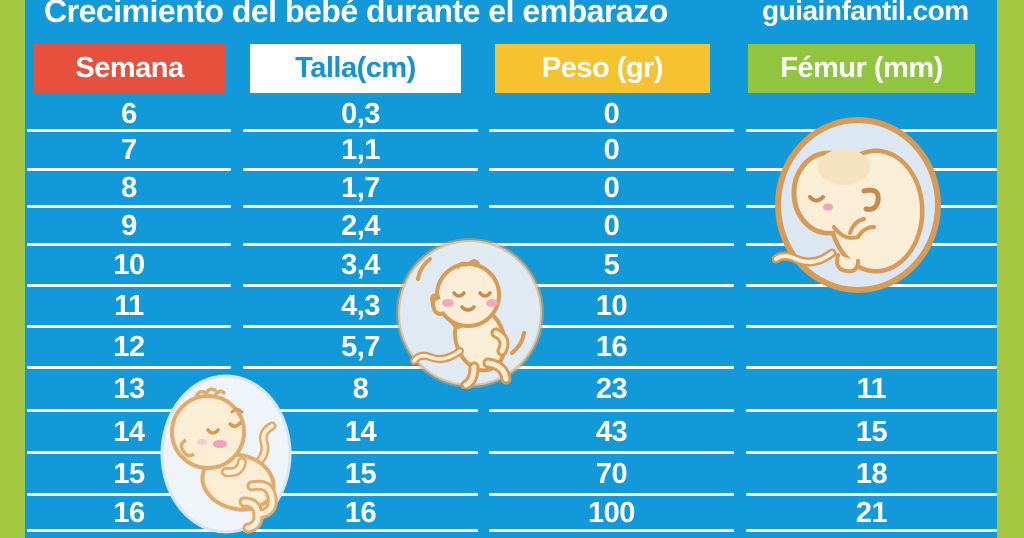 Image resolution: width=1024 pixels, height=538 pixels. What do you see at coordinates (611, 225) in the screenshot?
I see `cell-peso-week-9: 0` at bounding box center [611, 225].